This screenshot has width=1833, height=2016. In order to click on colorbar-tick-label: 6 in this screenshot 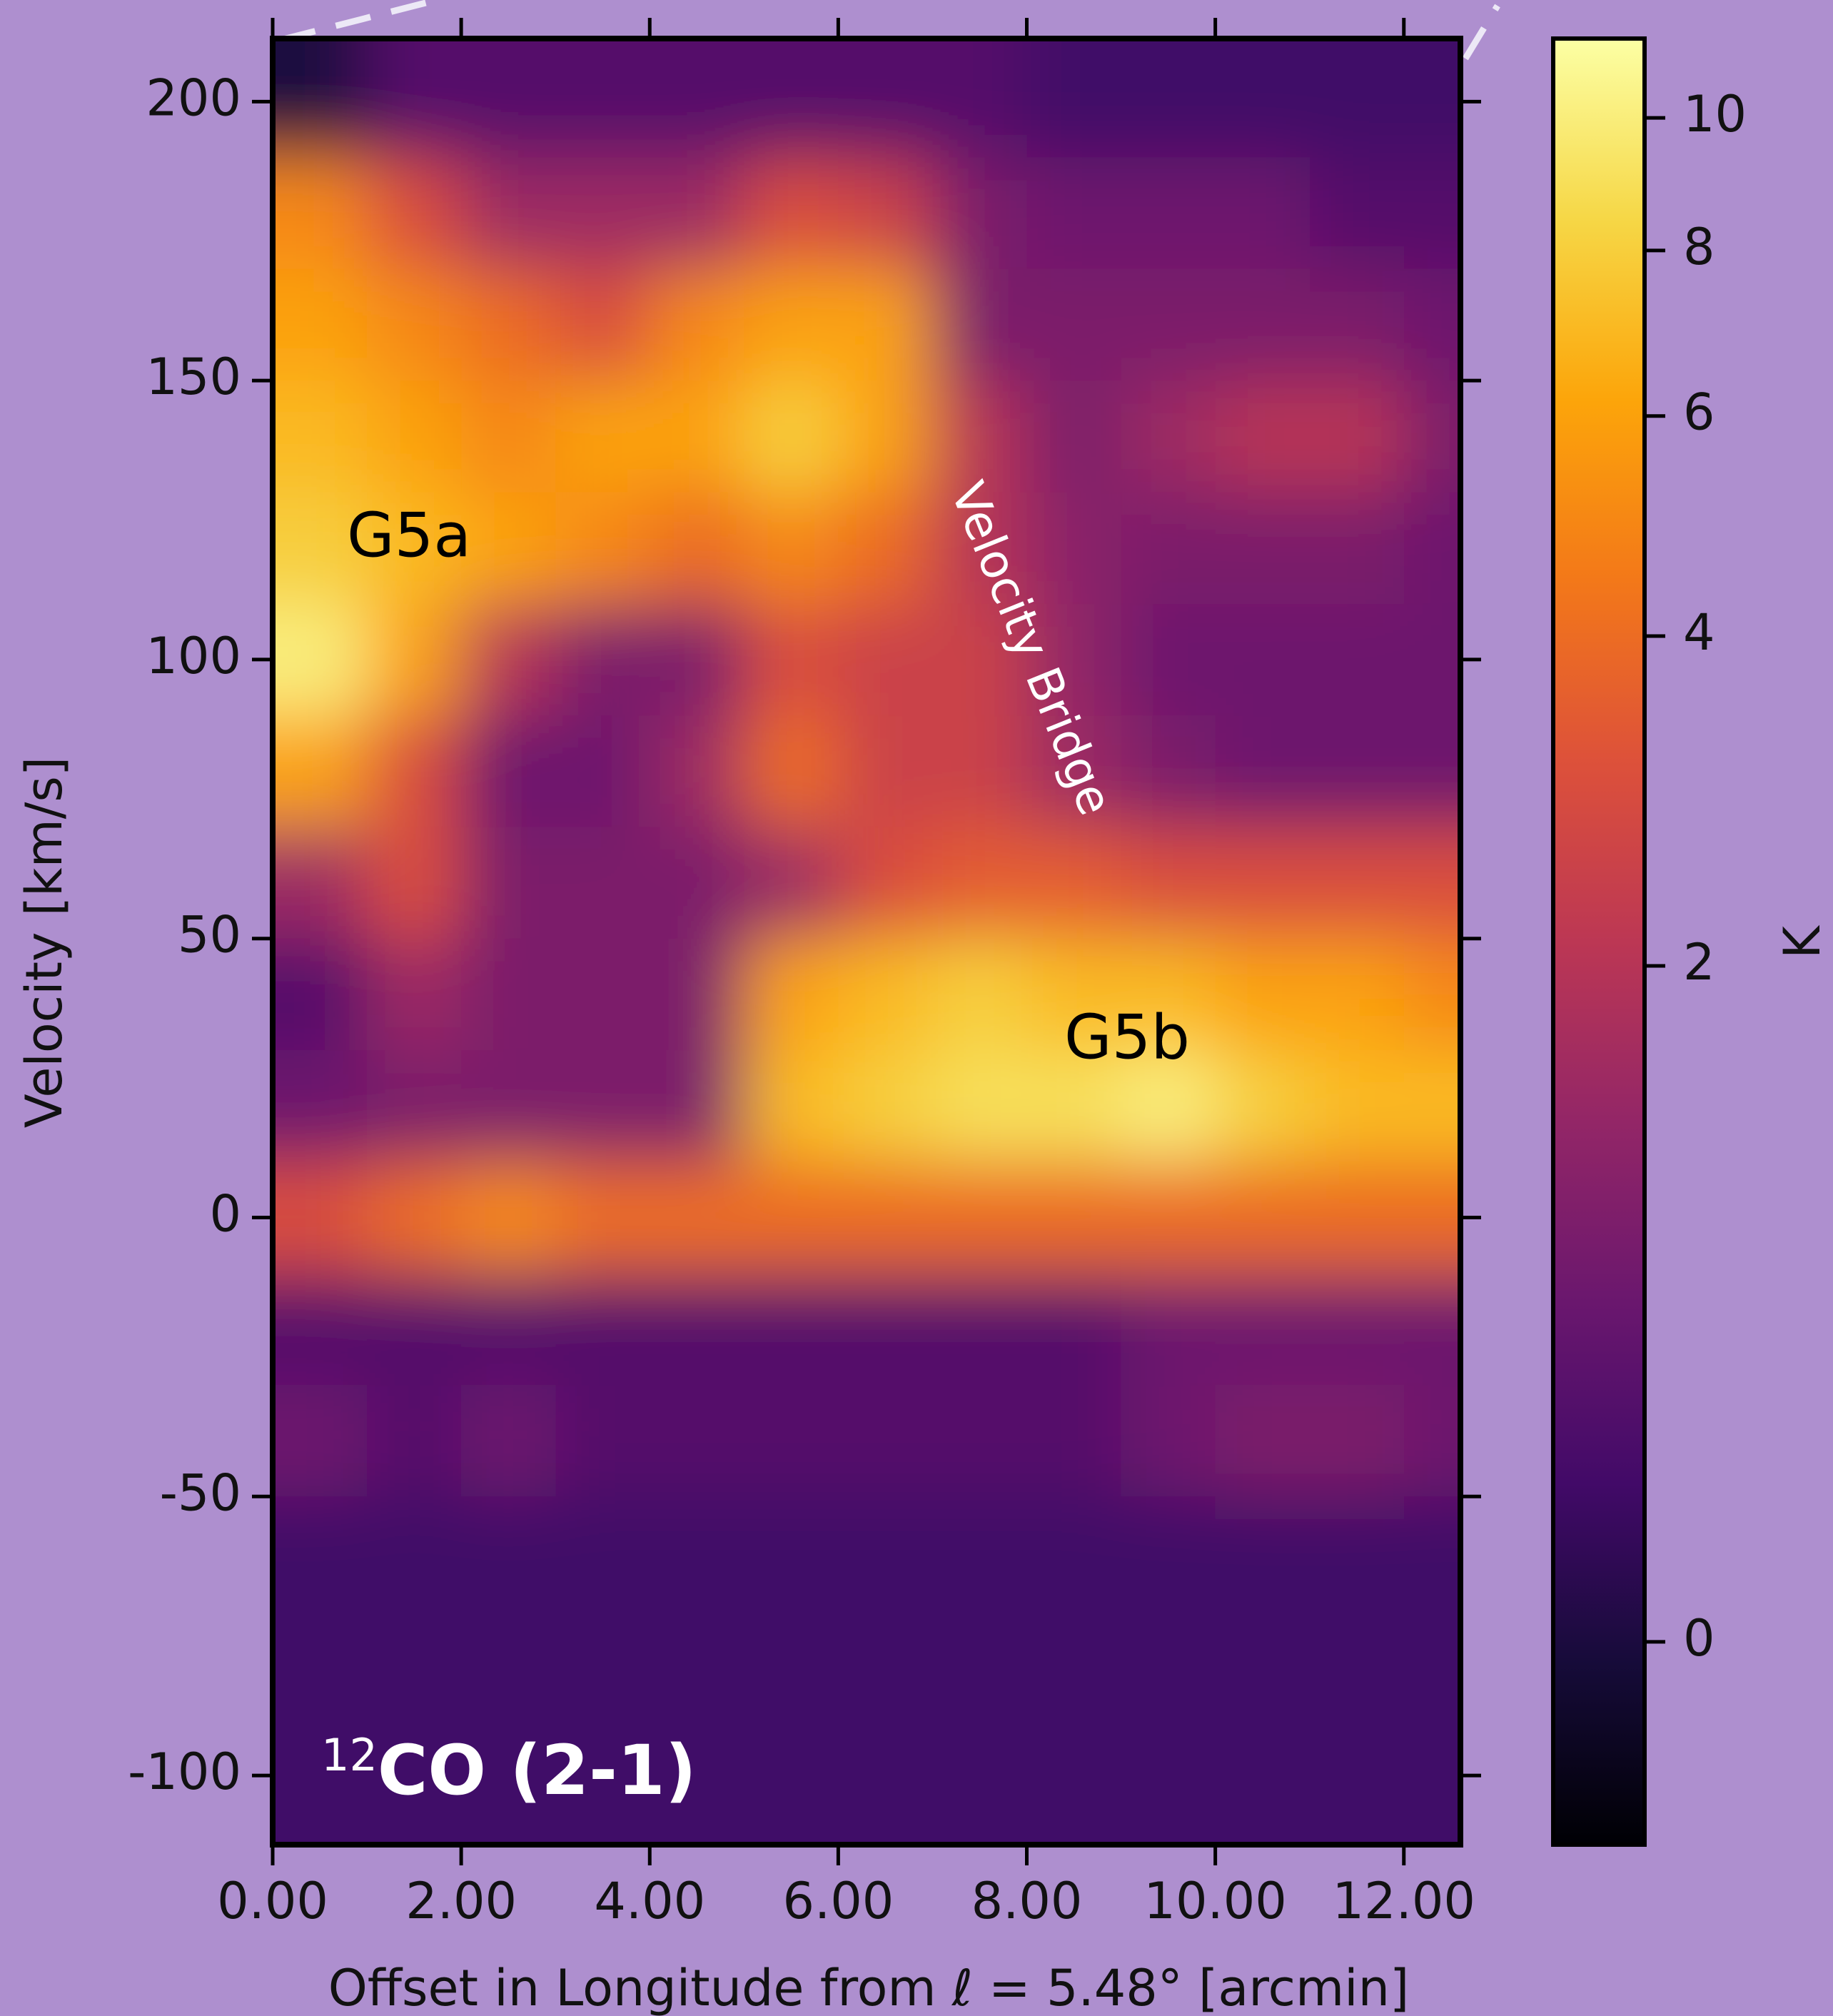, I will do `click(1699, 412)`.